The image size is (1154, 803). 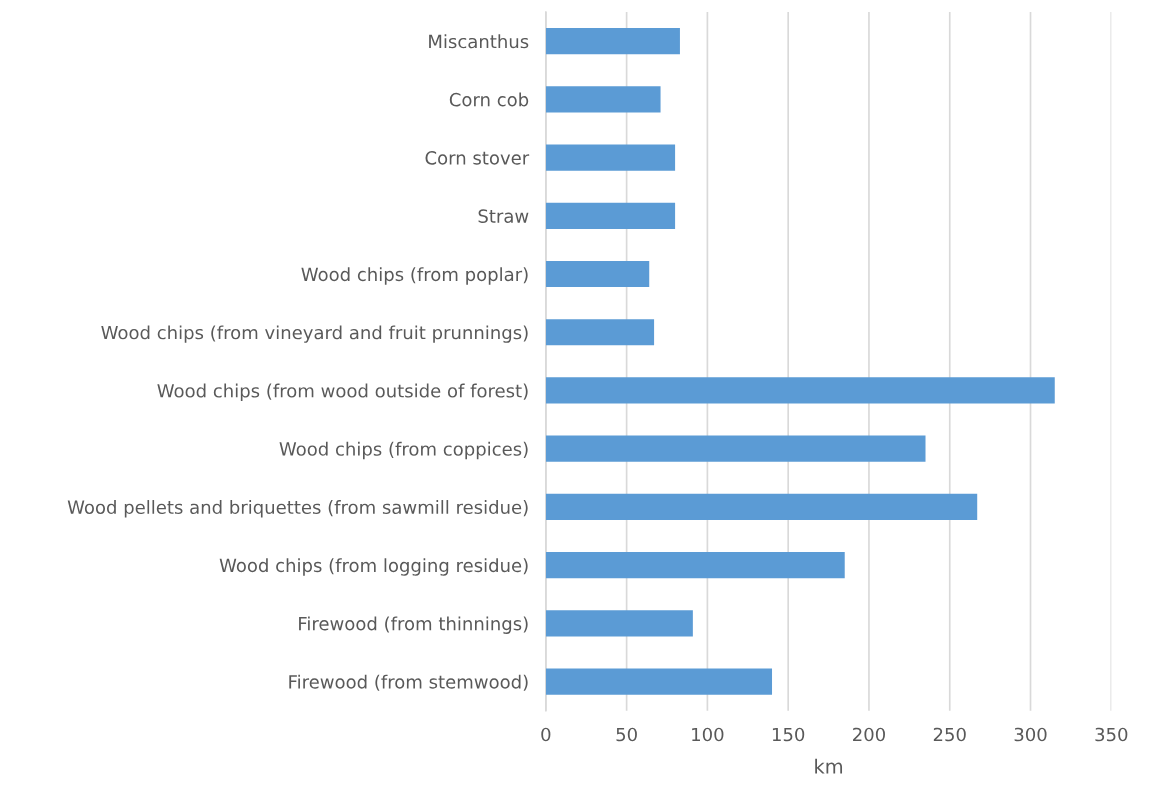 What do you see at coordinates (414, 276) in the screenshot?
I see `y-tick-label: Wood chips (from poplar)` at bounding box center [414, 276].